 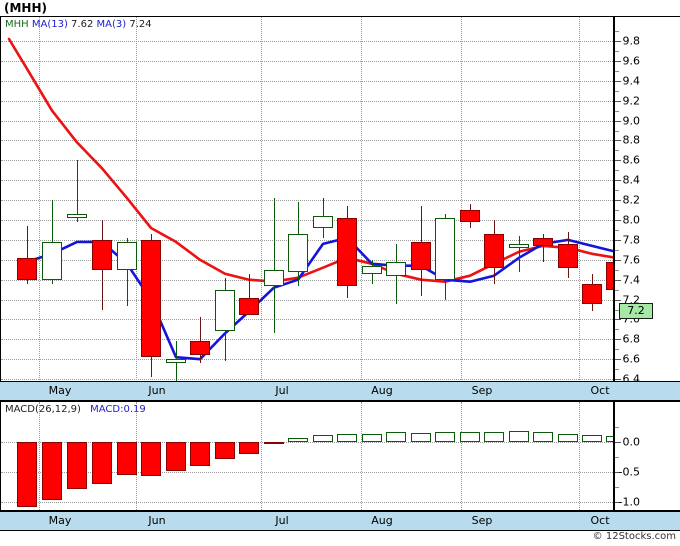 What do you see at coordinates (17, 24) in the screenshot?
I see `legend-symbol: MHH` at bounding box center [17, 24].